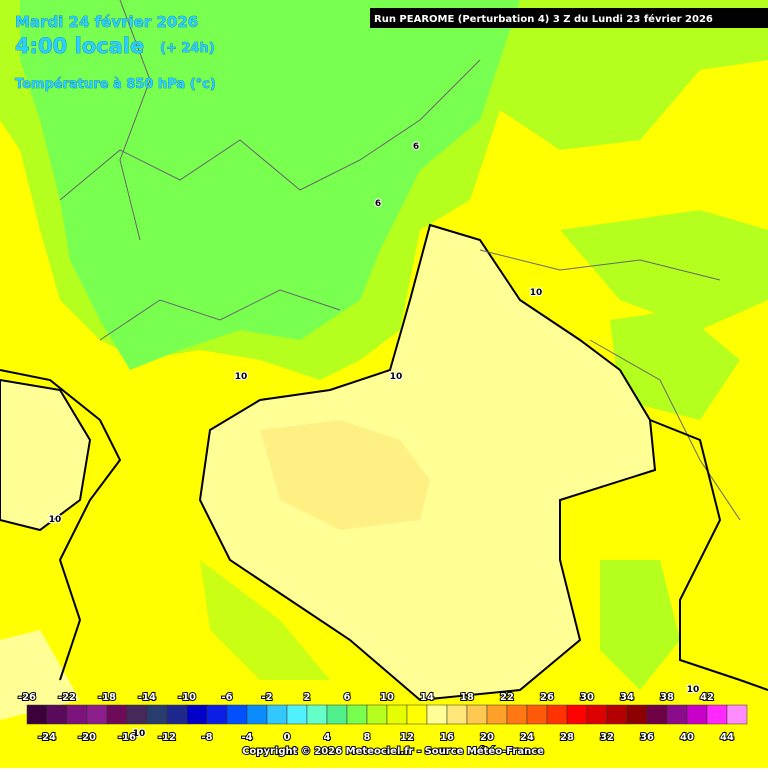 The image size is (768, 772). Describe the element at coordinates (127, 737) in the screenshot. I see `legend-label: -16` at that location.